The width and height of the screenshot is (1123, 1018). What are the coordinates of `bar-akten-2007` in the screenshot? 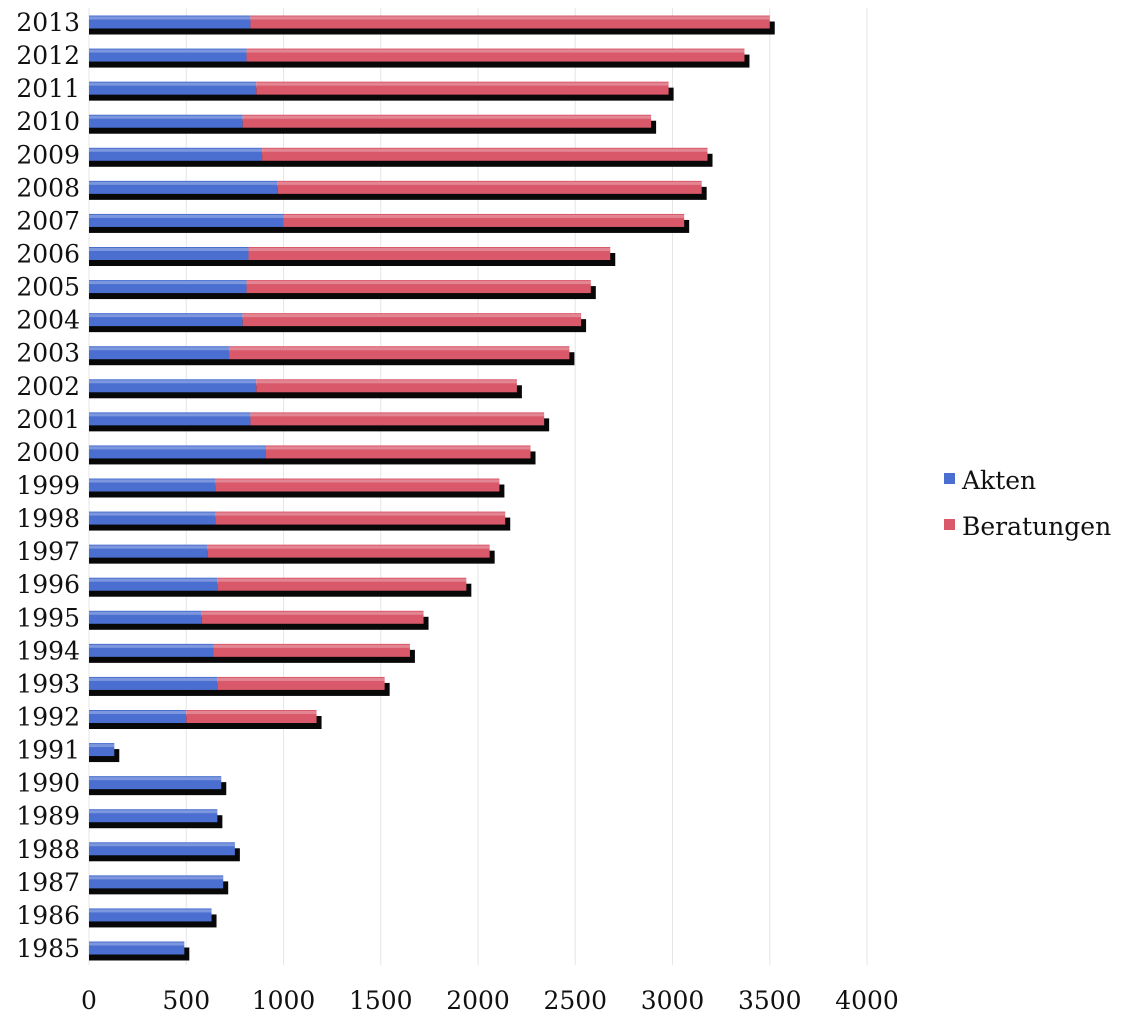 It's located at (186, 220).